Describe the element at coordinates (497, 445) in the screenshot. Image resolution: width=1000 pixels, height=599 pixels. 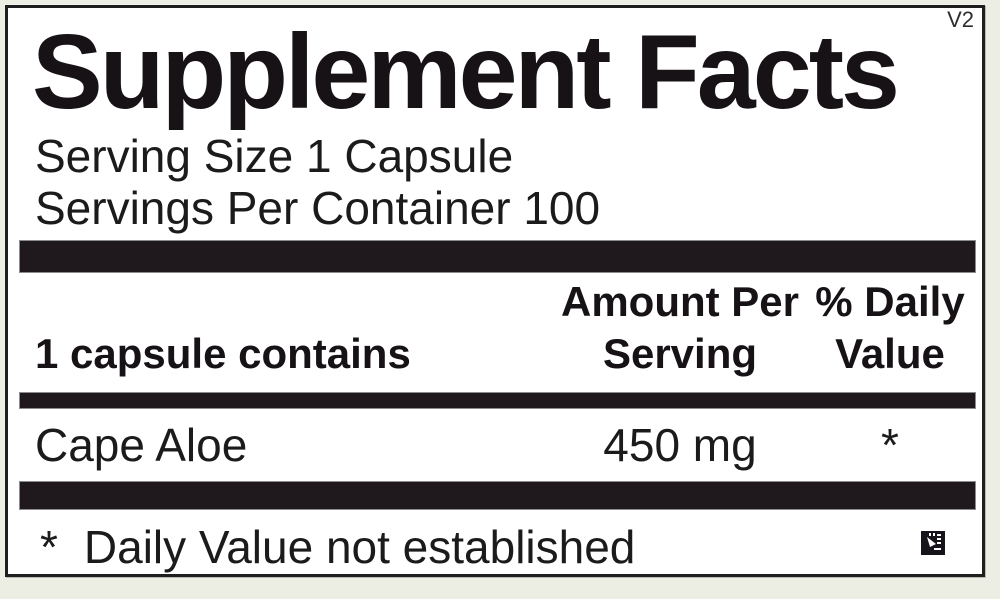
I see `ingredient-row: Cape Aloe 450 mg *` at that location.